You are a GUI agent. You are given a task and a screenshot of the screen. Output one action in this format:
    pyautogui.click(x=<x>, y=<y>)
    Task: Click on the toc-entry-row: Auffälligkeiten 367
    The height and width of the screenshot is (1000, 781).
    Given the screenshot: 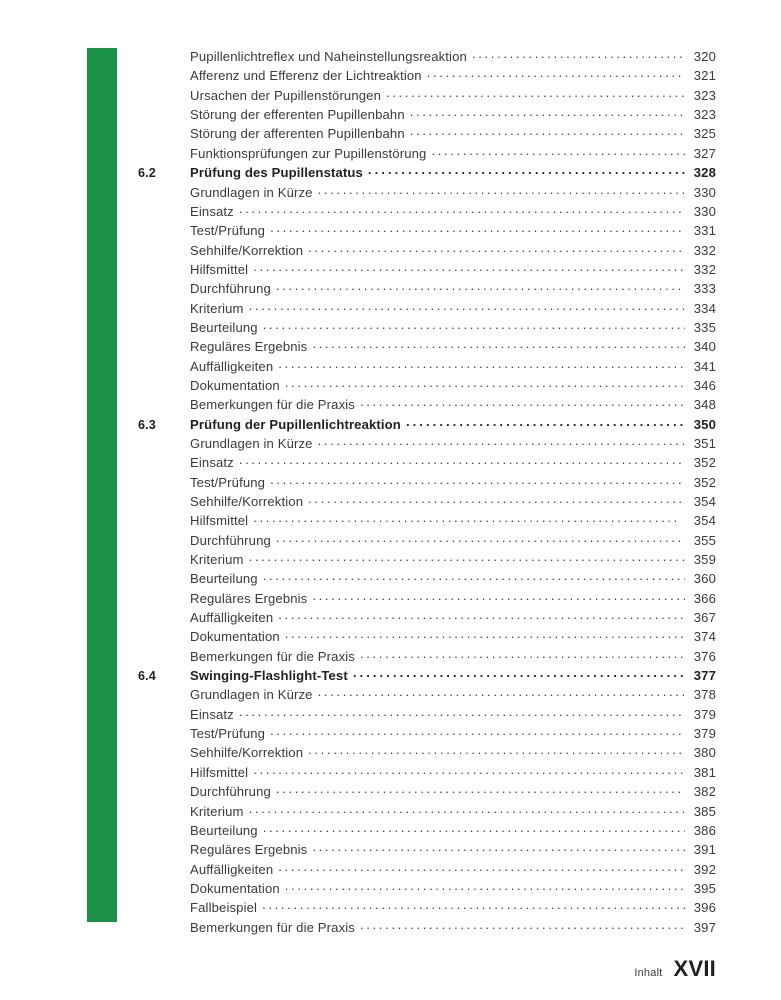 What is the action you would take?
    pyautogui.click(x=427, y=618)
    